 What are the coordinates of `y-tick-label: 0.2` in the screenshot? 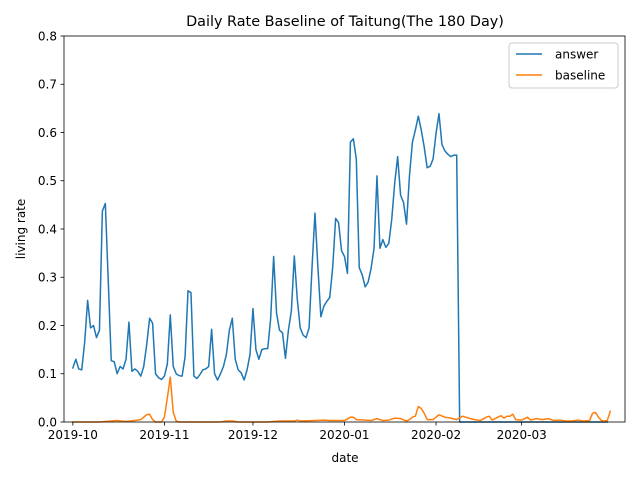 It's located at (47, 326).